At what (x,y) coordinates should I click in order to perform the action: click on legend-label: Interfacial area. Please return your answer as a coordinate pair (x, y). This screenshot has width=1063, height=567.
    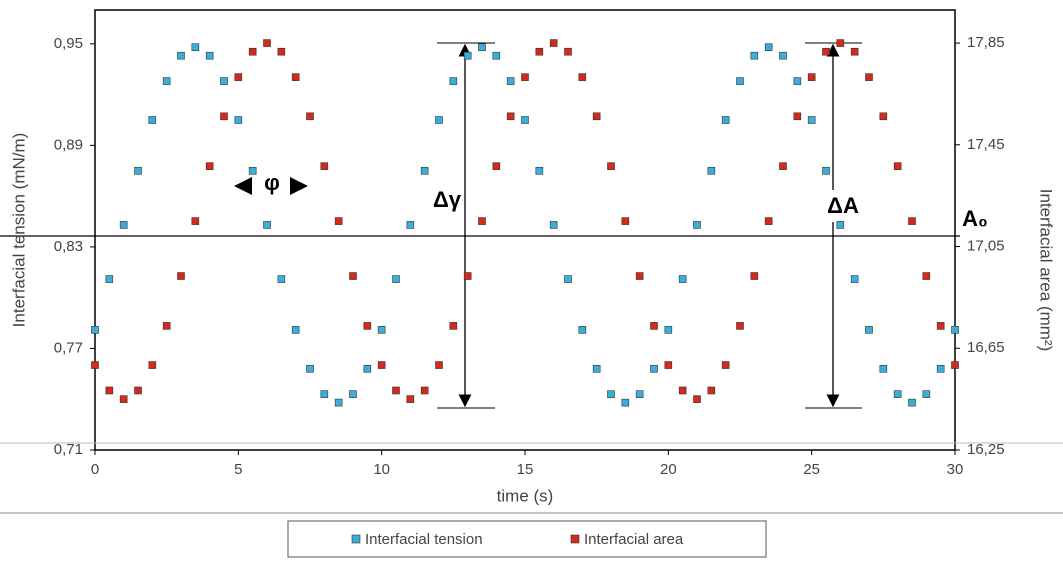
    Looking at the image, I should click on (634, 539).